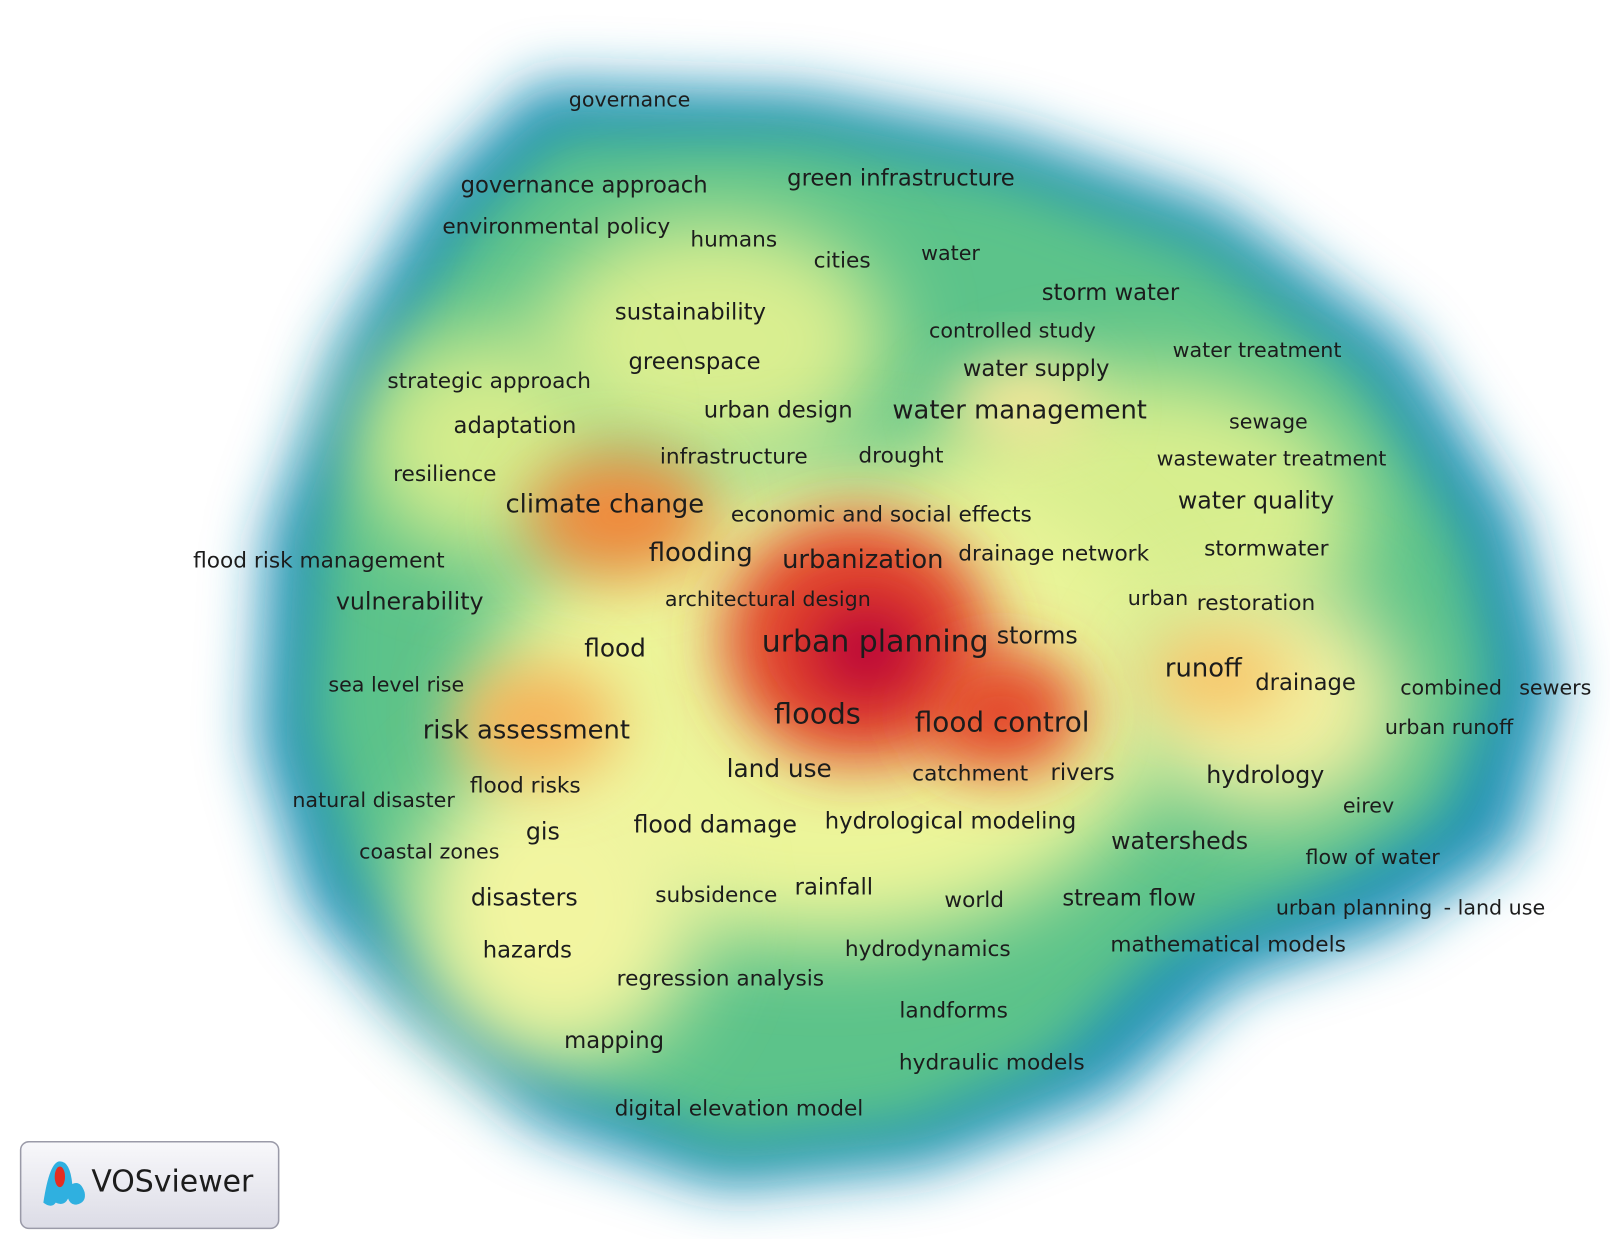  What do you see at coordinates (525, 786) in the screenshot?
I see `term-label: flood risks` at bounding box center [525, 786].